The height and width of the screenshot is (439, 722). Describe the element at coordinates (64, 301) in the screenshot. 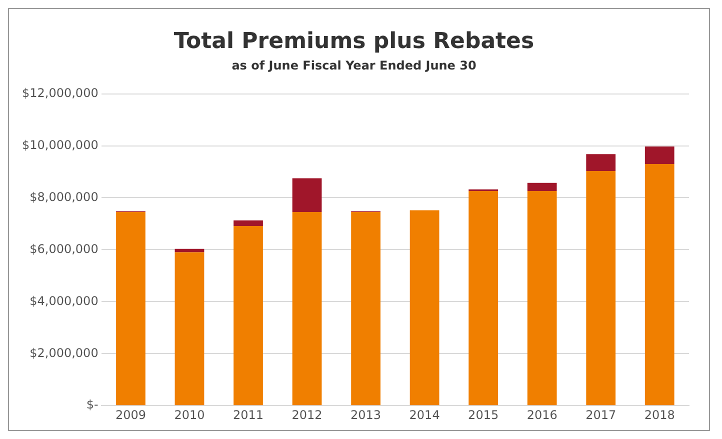

I see `y-tick-label: $4,000,000` at that location.